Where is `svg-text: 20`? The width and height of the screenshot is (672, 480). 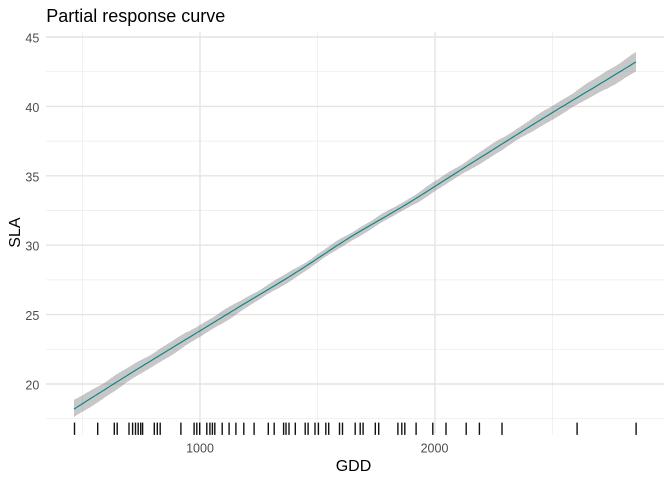
svg-text: 20 is located at coordinates (32, 386).